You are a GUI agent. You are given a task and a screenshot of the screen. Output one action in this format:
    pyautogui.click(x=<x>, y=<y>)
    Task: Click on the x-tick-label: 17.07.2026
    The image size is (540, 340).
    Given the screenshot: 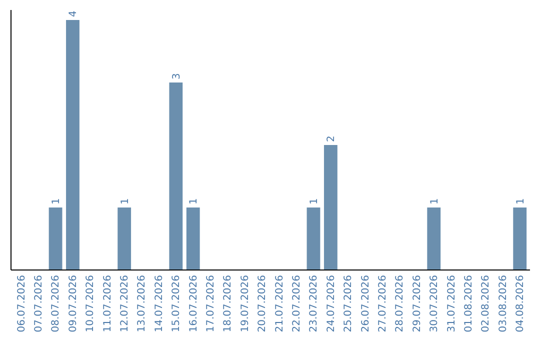 What is the action you would take?
    pyautogui.click(x=211, y=303)
    